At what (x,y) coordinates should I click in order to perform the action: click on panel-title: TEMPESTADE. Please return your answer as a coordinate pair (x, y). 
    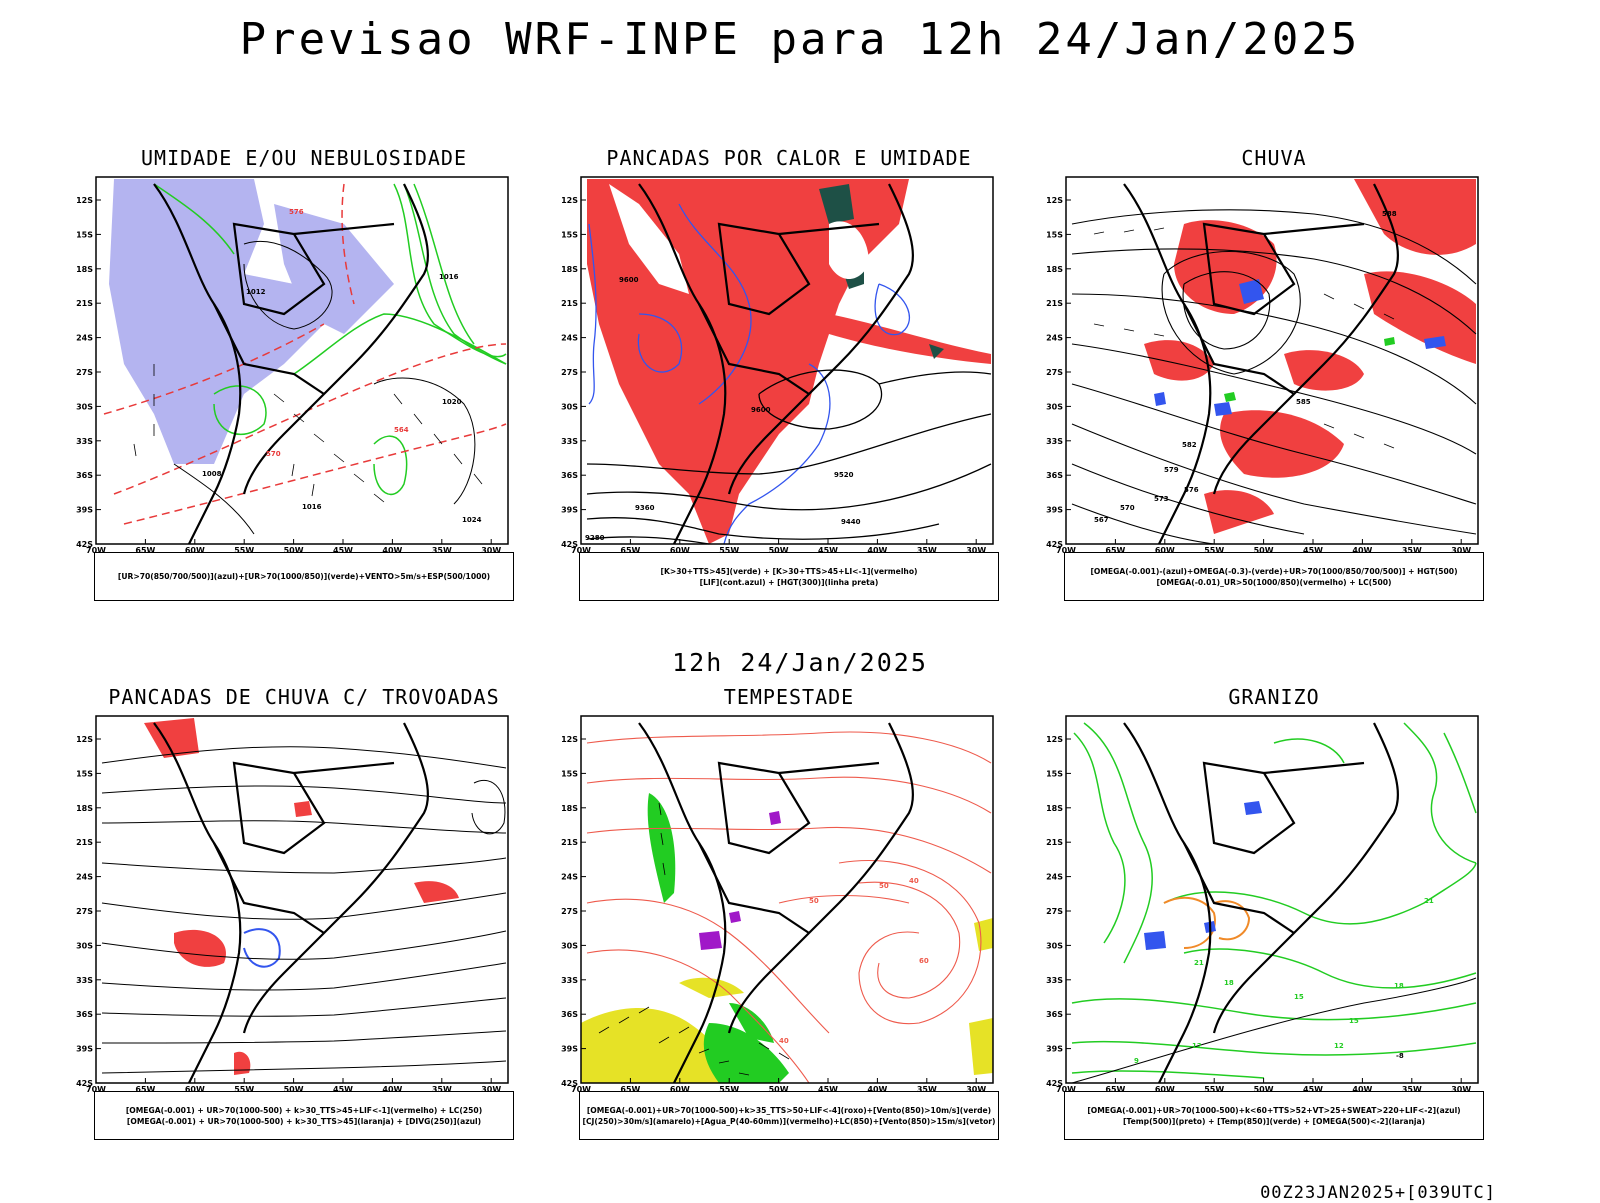
    Looking at the image, I should click on (789, 697).